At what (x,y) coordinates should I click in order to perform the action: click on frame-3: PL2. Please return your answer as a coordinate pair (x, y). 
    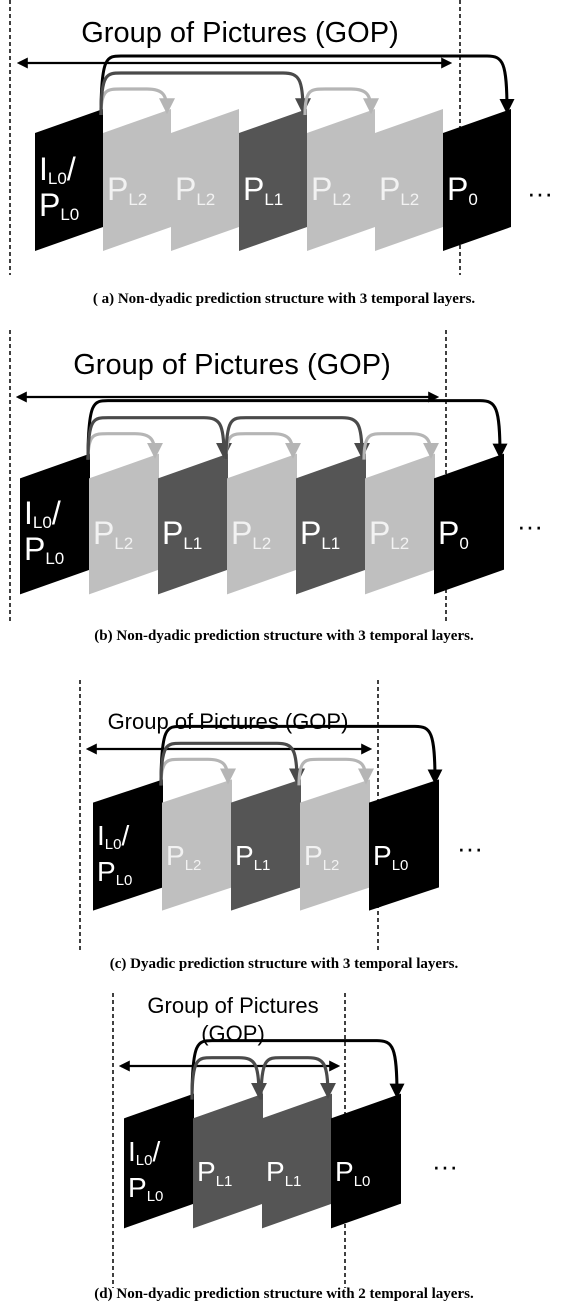
    Looking at the image, I should click on (262, 524).